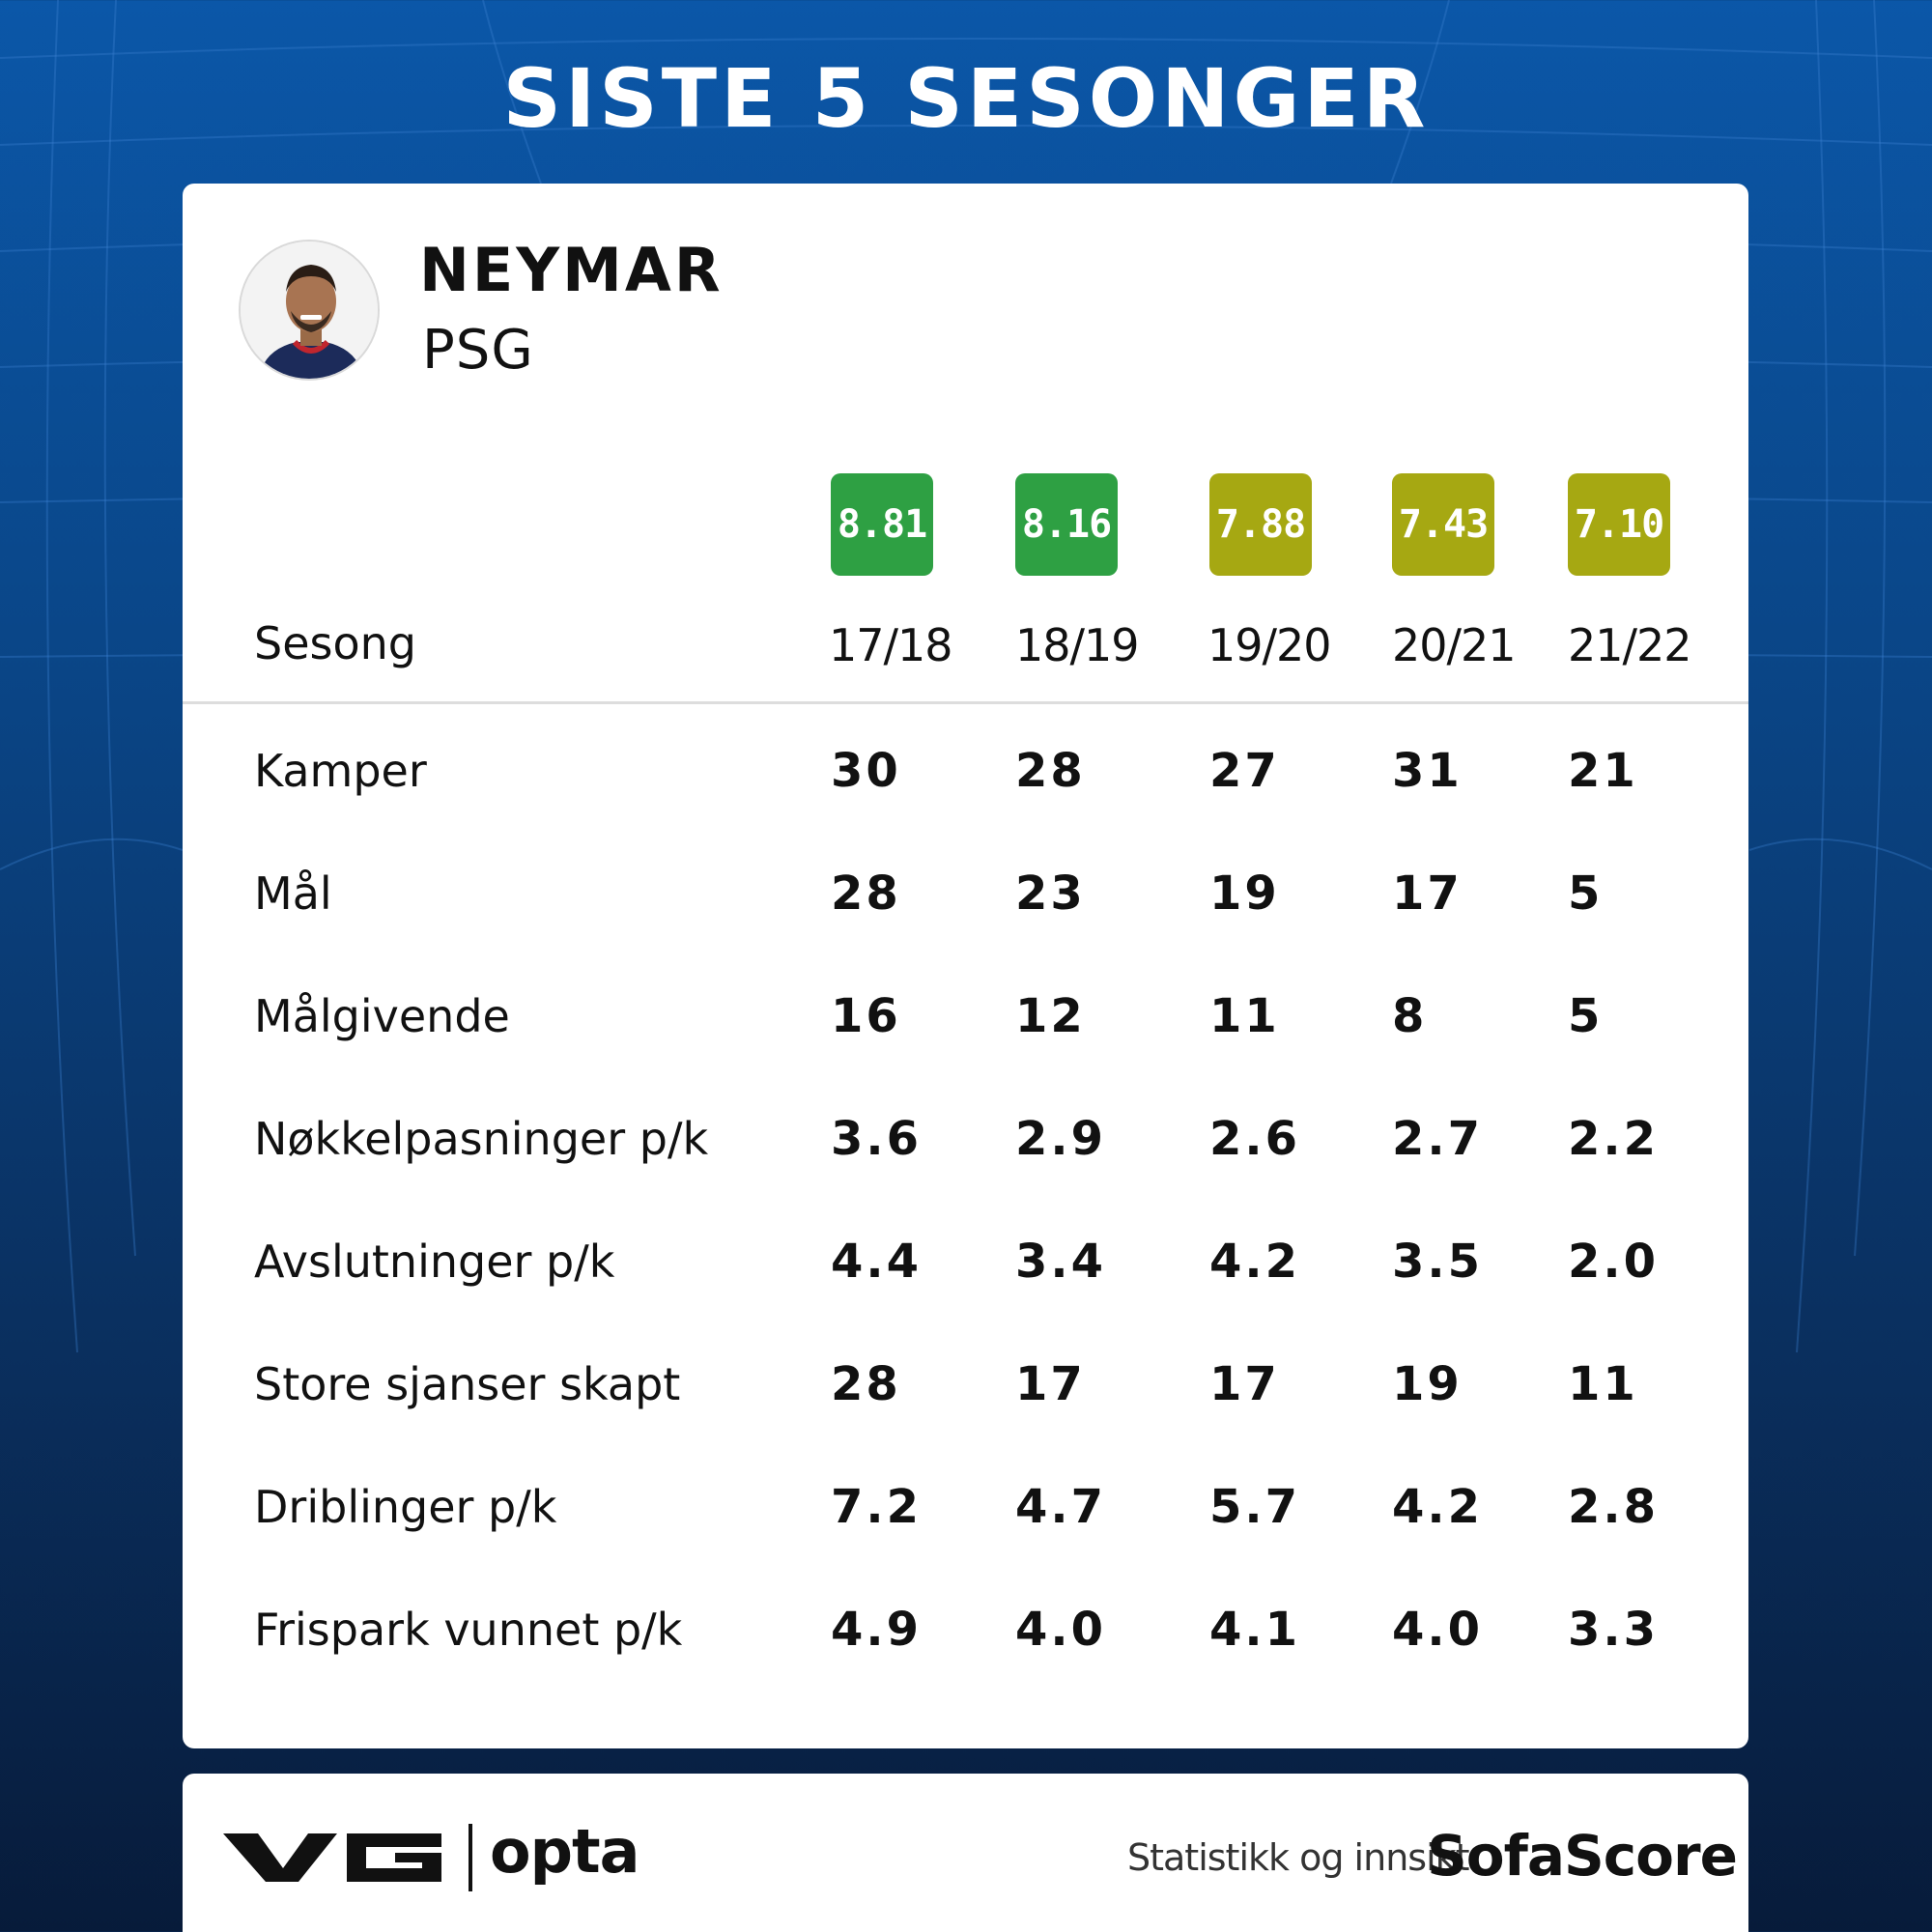  I want to click on stat-value: 2.6, so click(1255, 1139).